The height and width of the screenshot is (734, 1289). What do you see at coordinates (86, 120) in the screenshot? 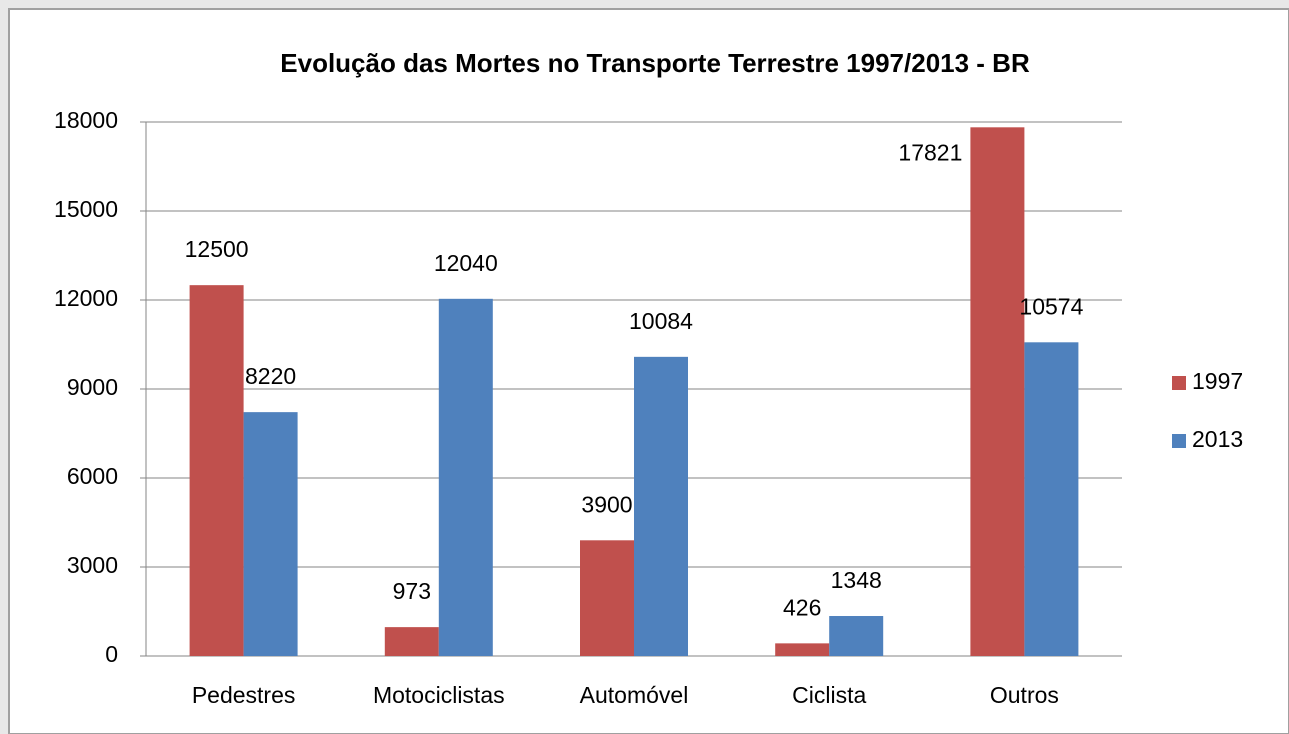
I see `y-tick-label: 18000` at bounding box center [86, 120].